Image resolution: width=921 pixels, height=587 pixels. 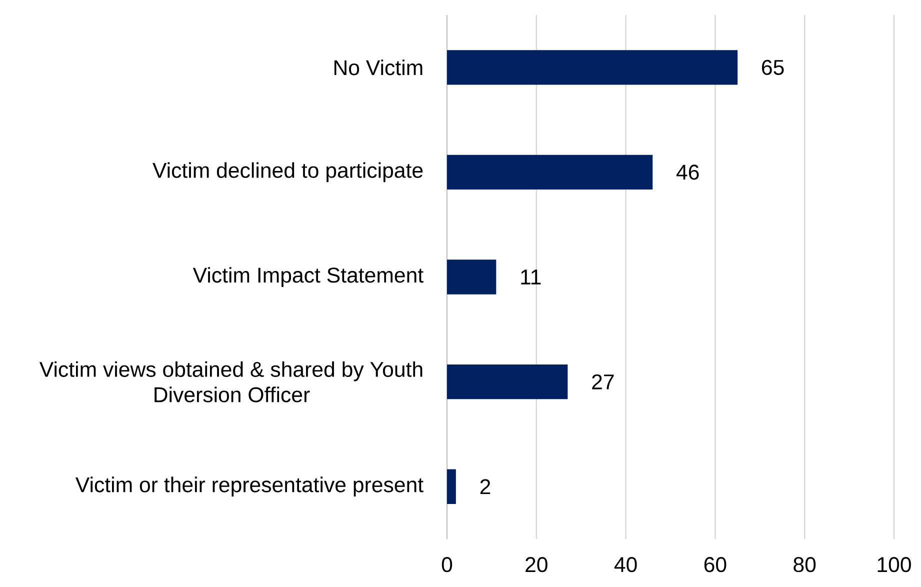 I want to click on y-tick-label: Victim Impact Statement, so click(x=308, y=277).